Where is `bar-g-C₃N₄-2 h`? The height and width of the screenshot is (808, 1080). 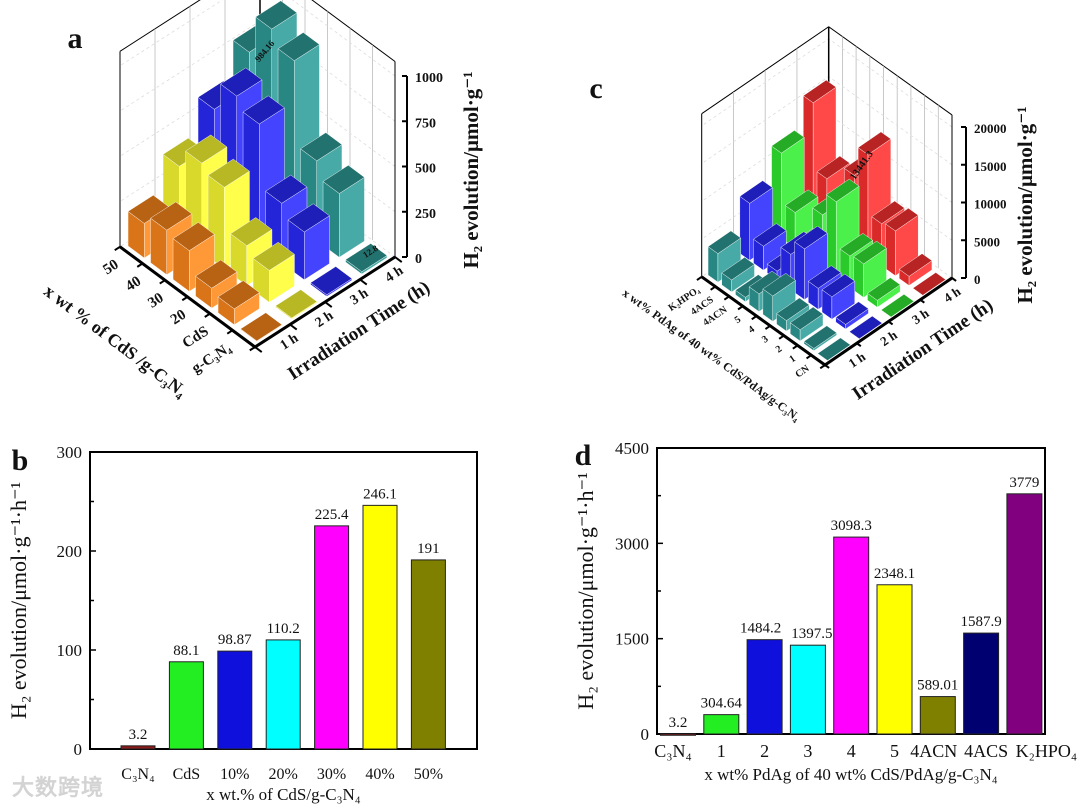 bar-g-C₃N₄-2 h is located at coordinates (296, 304).